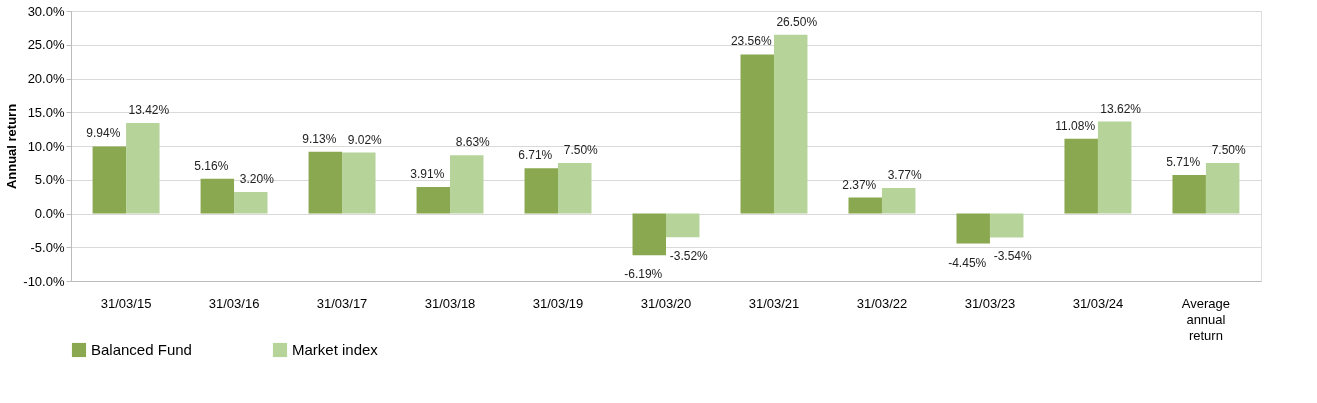 The image size is (1317, 403). What do you see at coordinates (234, 303) in the screenshot?
I see `x-tick-label: 31/03/16` at bounding box center [234, 303].